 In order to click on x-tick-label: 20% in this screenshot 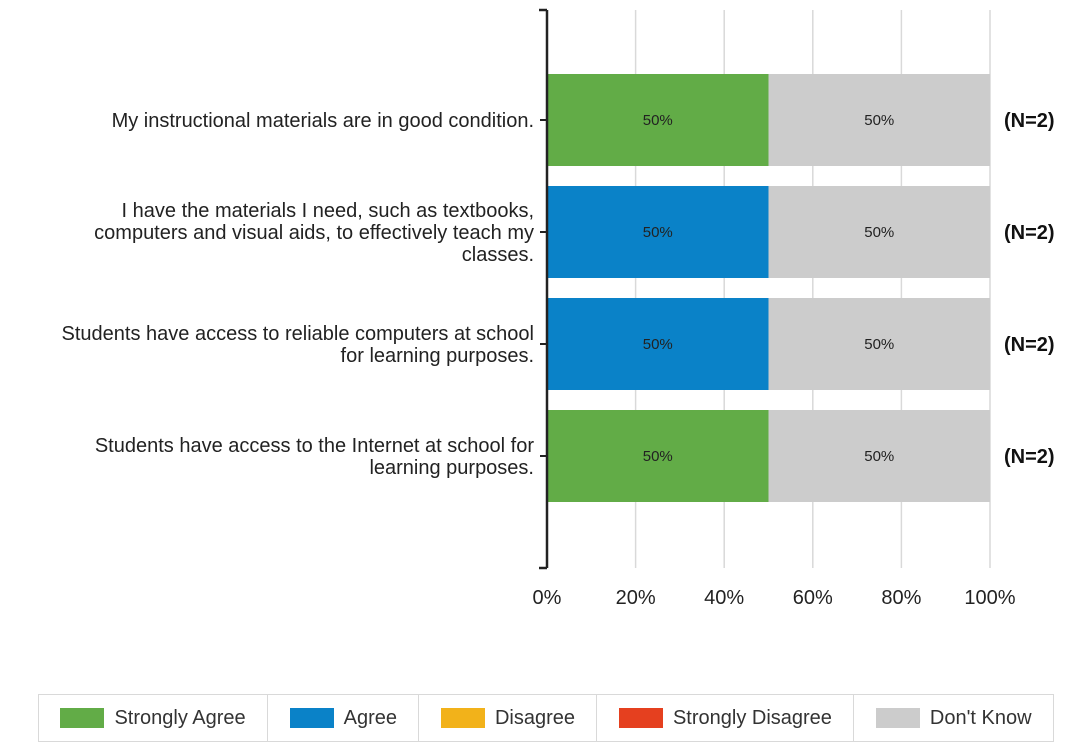, I will do `click(636, 598)`.